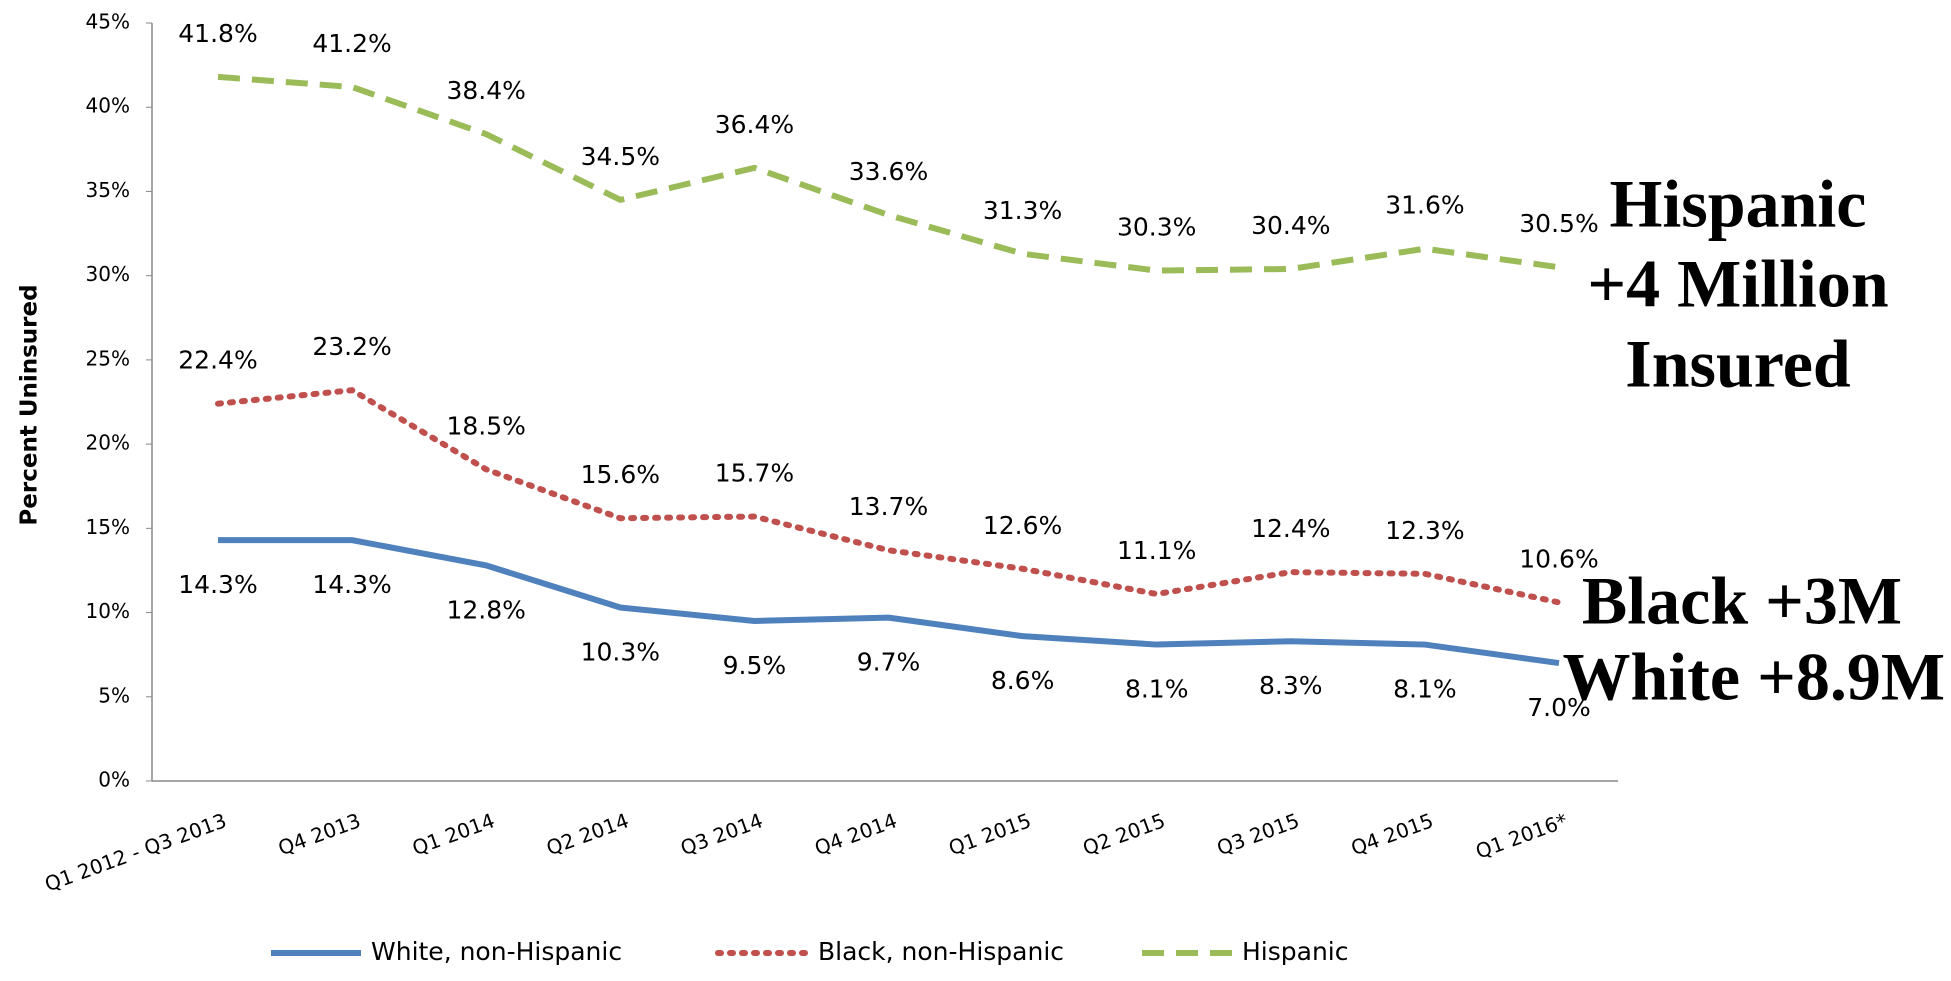  Describe the element at coordinates (1558, 558) in the screenshot. I see `data-label: 10.6%` at that location.